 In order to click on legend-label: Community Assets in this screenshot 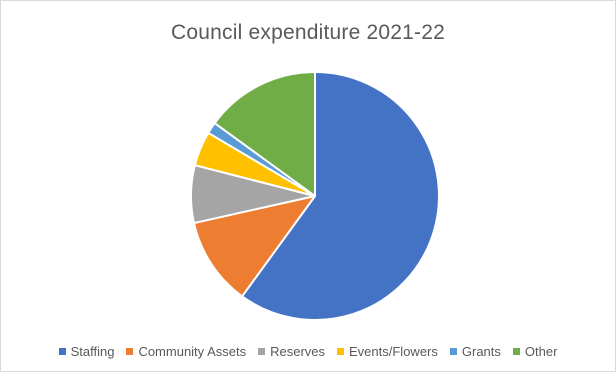, I will do `click(192, 351)`.